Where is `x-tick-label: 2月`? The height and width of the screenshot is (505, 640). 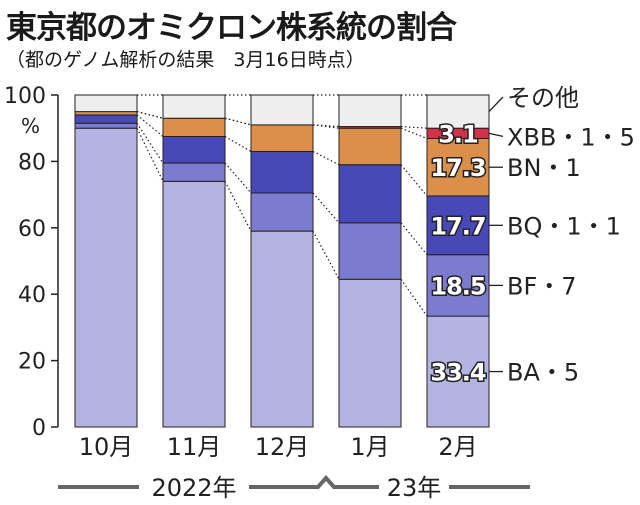
x-tick-label: 2月 is located at coordinates (457, 447).